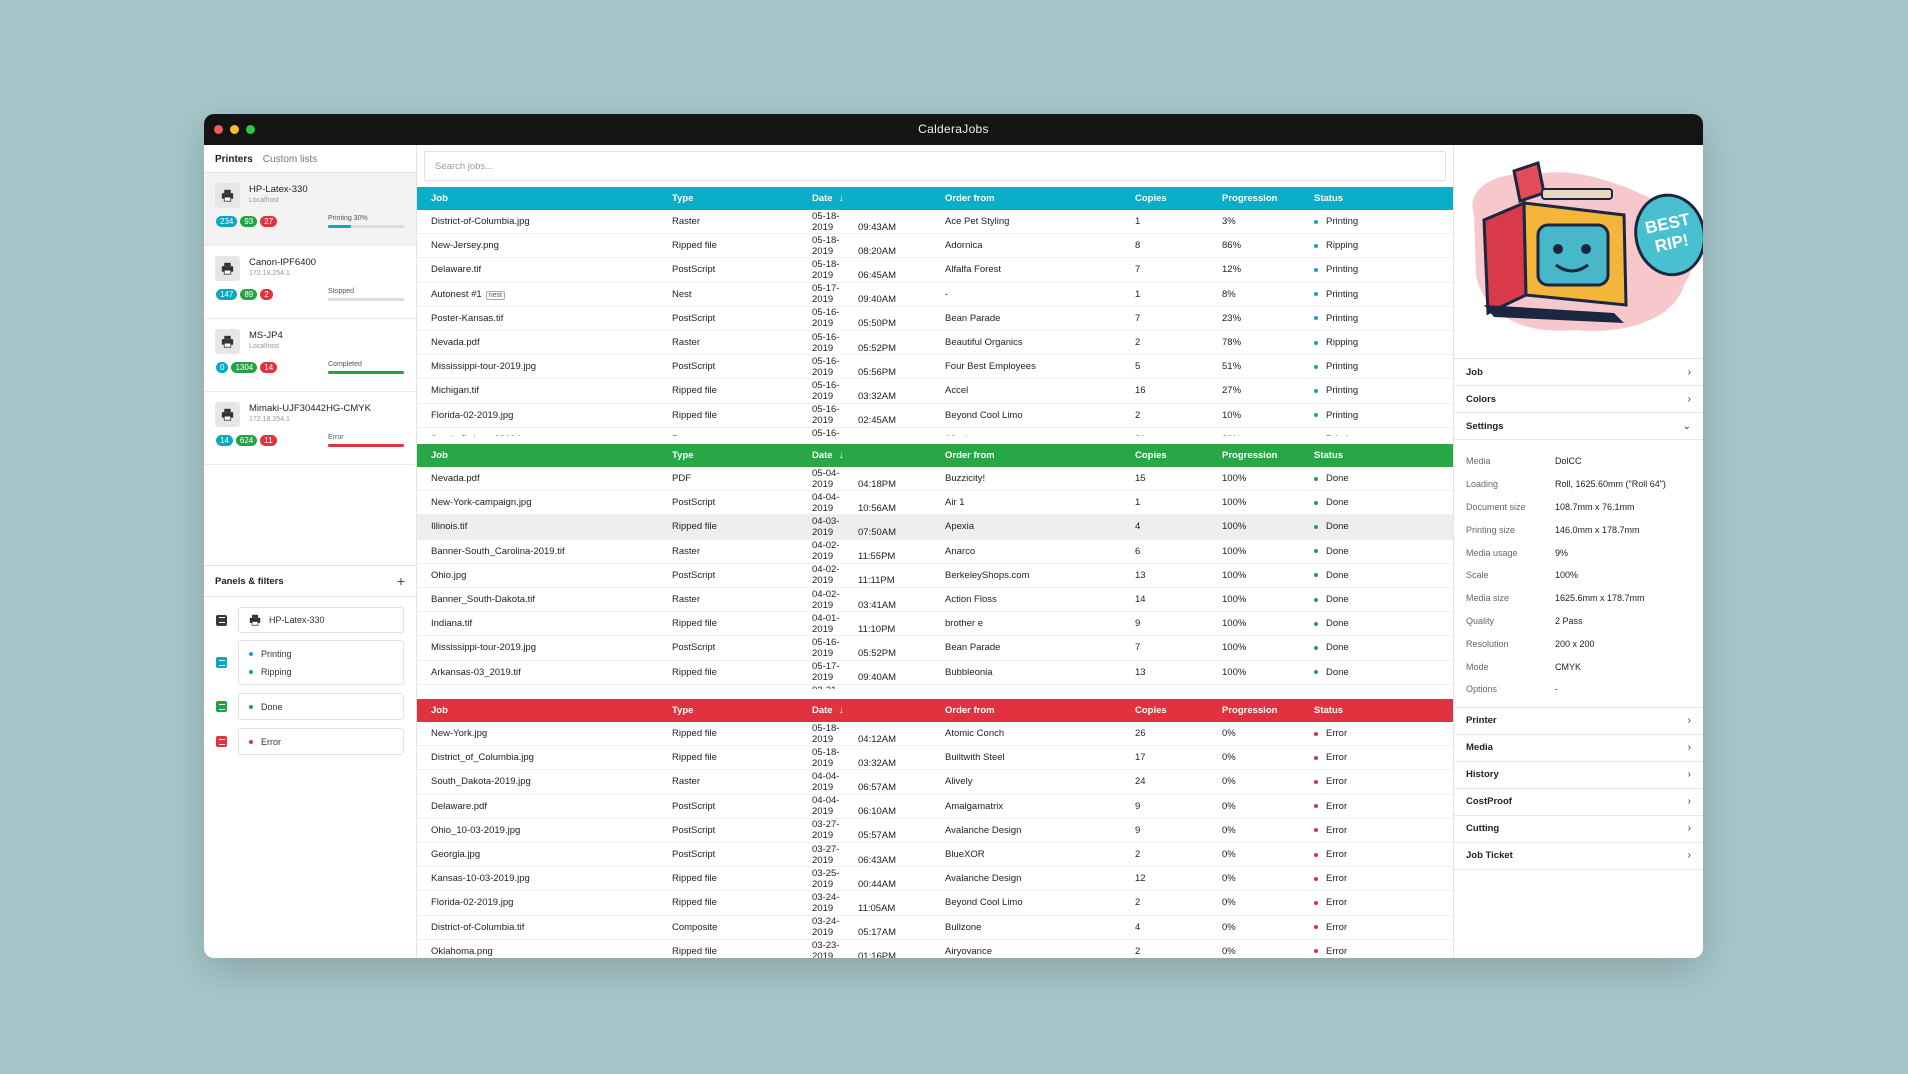 Image resolution: width=1908 pixels, height=1074 pixels. Describe the element at coordinates (935, 166) in the screenshot. I see `search-input` at that location.